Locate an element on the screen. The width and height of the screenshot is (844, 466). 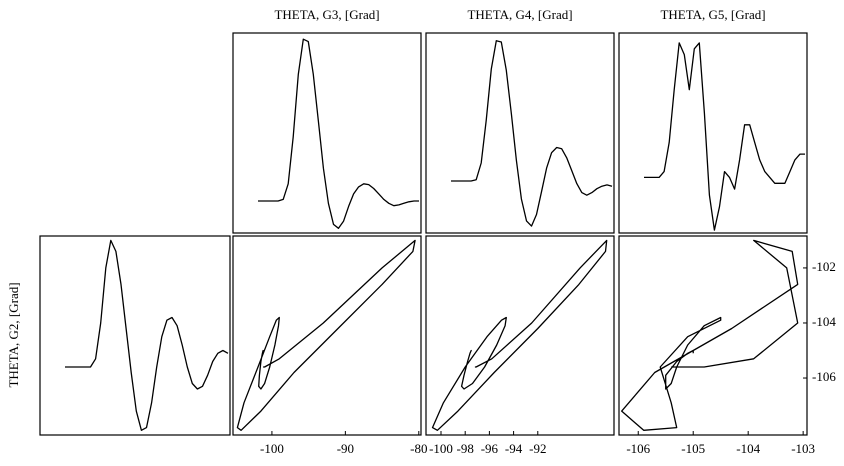
x-tick-label: -94 is located at coordinates (514, 448).